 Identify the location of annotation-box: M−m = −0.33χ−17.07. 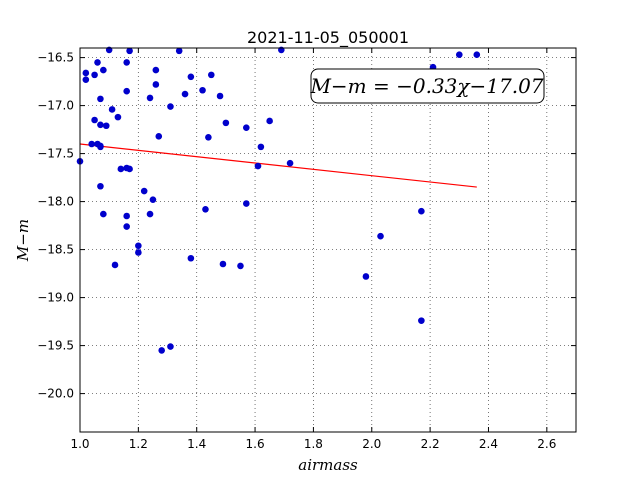
(427, 86).